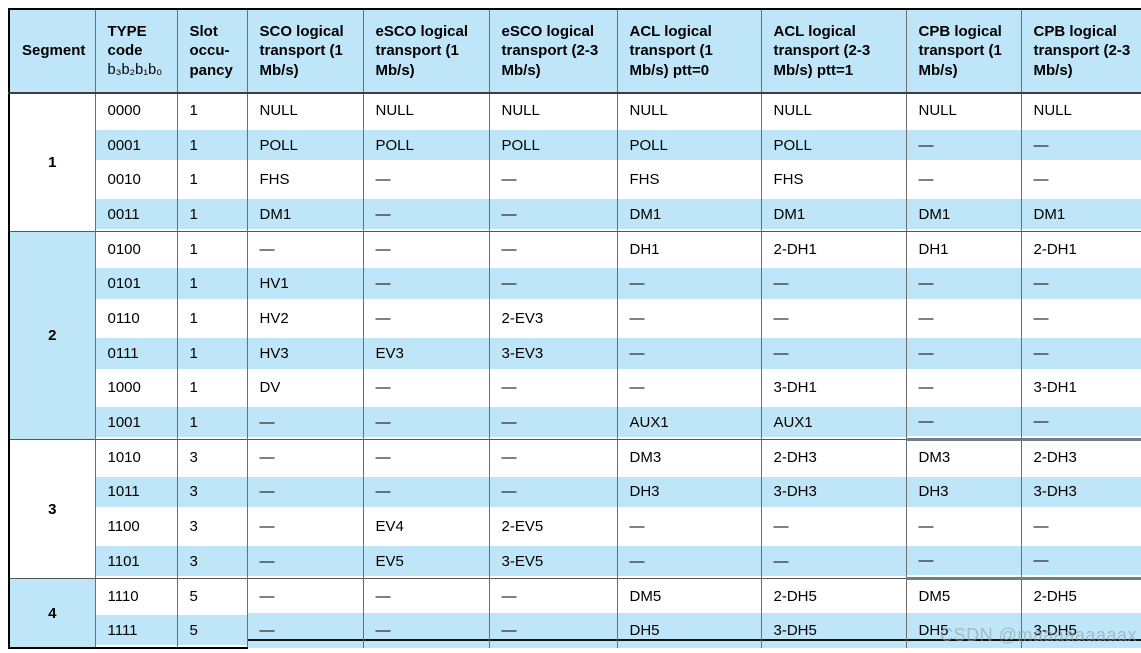 Image resolution: width=1141 pixels, height=653 pixels. Describe the element at coordinates (552, 110) in the screenshot. I see `transport-cell-esco-23m: NULL` at that location.